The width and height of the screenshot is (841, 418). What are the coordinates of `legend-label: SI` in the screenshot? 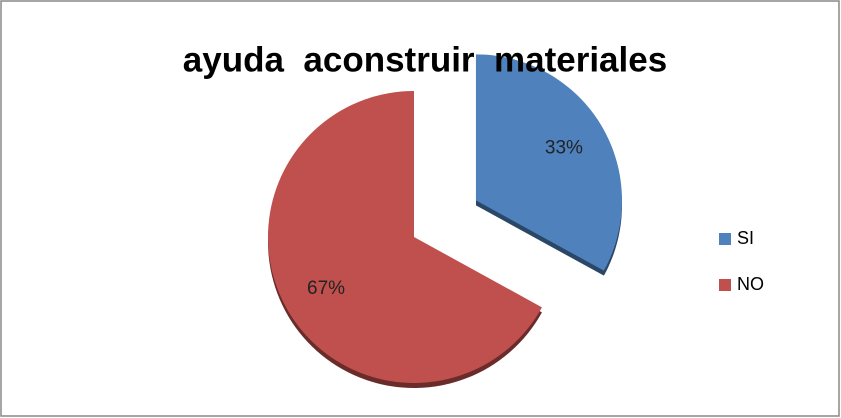 It's located at (745, 238).